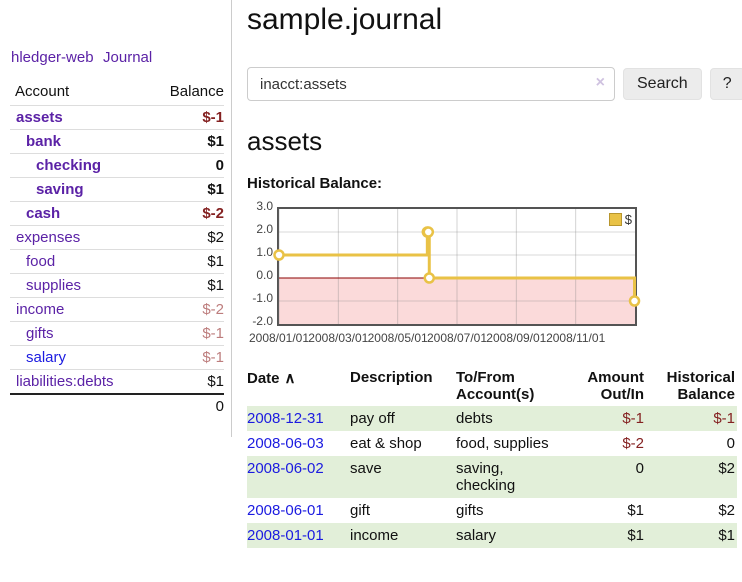 This screenshot has width=742, height=582. I want to click on sort-ascending-icon: ∧, so click(290, 378).